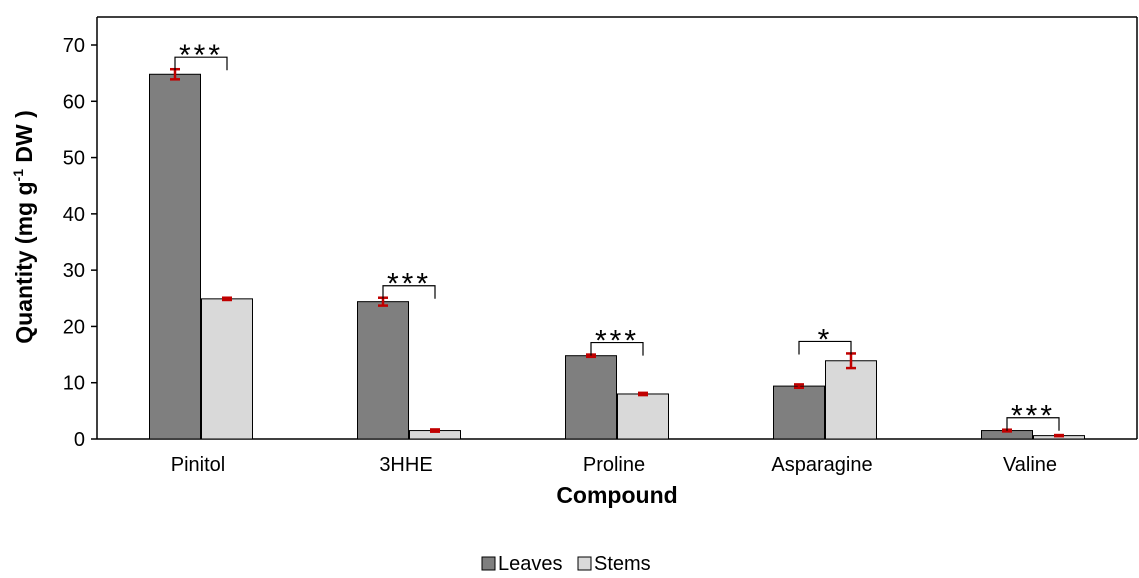  I want to click on legend-label-stems: Stems, so click(622, 563).